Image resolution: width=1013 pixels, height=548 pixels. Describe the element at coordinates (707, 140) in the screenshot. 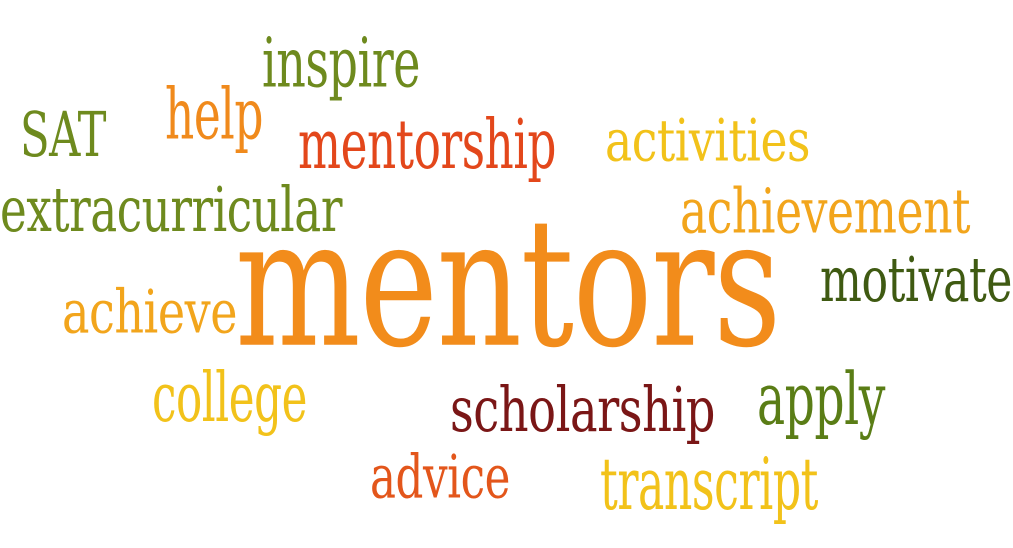

I see `word-activities: activities` at that location.